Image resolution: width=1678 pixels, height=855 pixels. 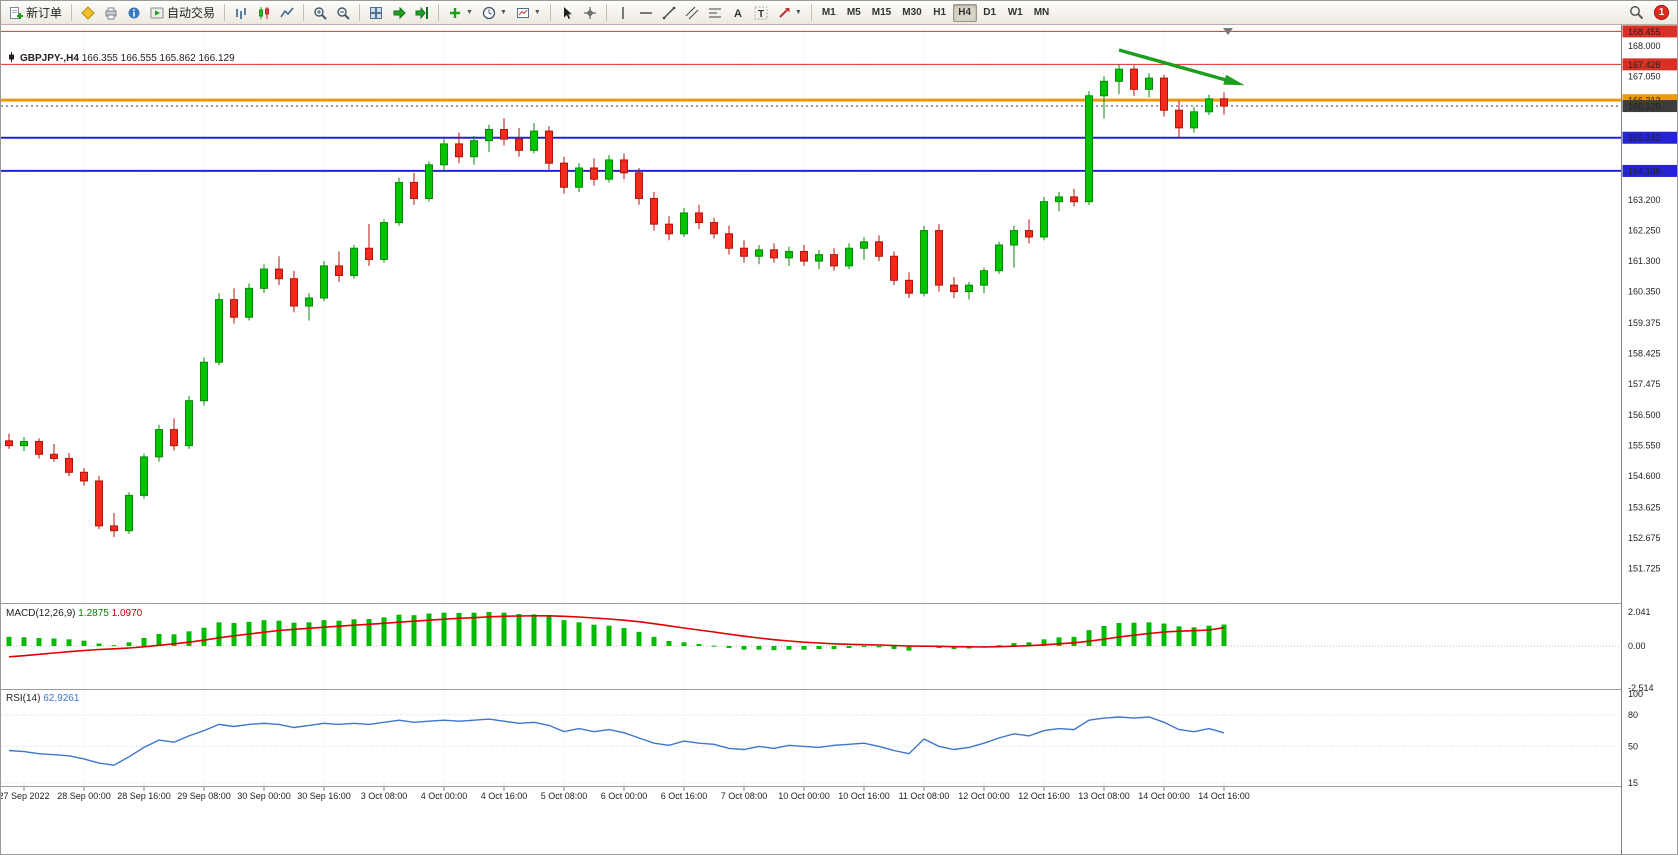 I want to click on autotrading-button: 自动交易, so click(x=182, y=13).